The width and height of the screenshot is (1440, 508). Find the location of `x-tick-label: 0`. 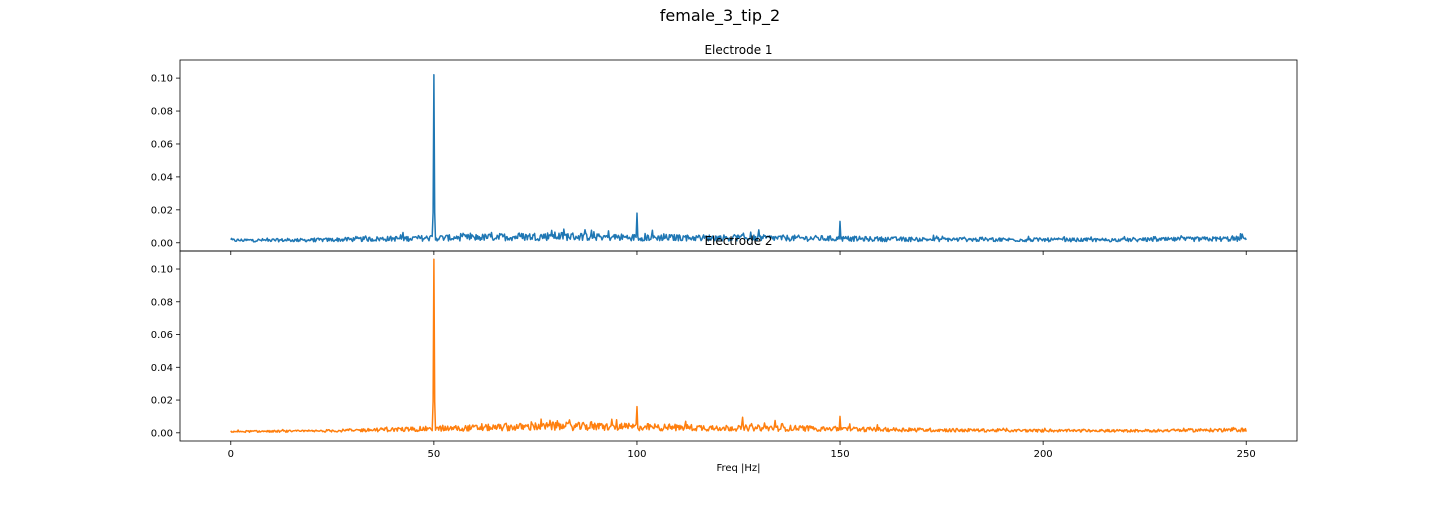

x-tick-label: 0 is located at coordinates (231, 454).